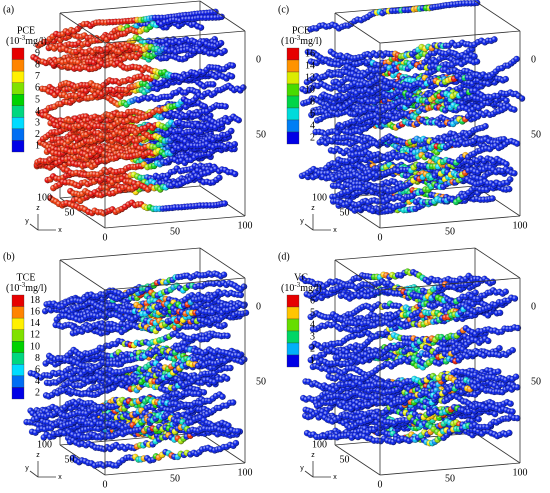 The height and width of the screenshot is (493, 550). I want to click on legend-unit-part: mg/l), so click(36, 41).